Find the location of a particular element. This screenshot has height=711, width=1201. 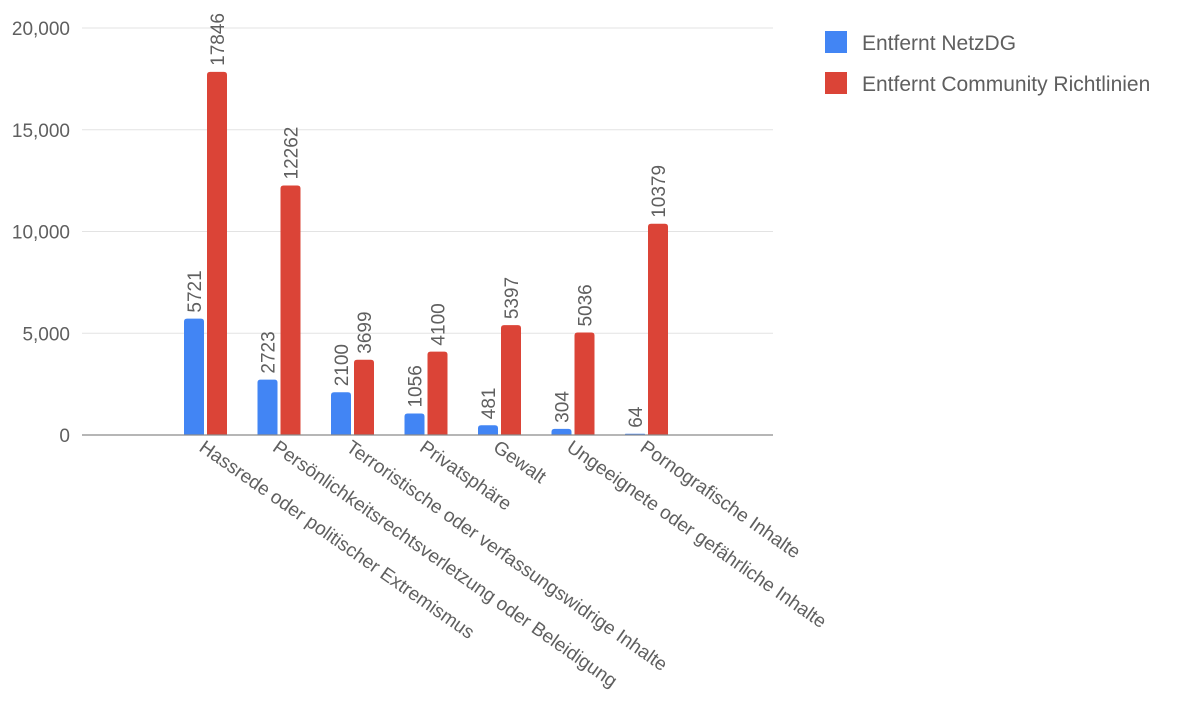

data-label-community-richtlinien: 4100 is located at coordinates (439, 324).